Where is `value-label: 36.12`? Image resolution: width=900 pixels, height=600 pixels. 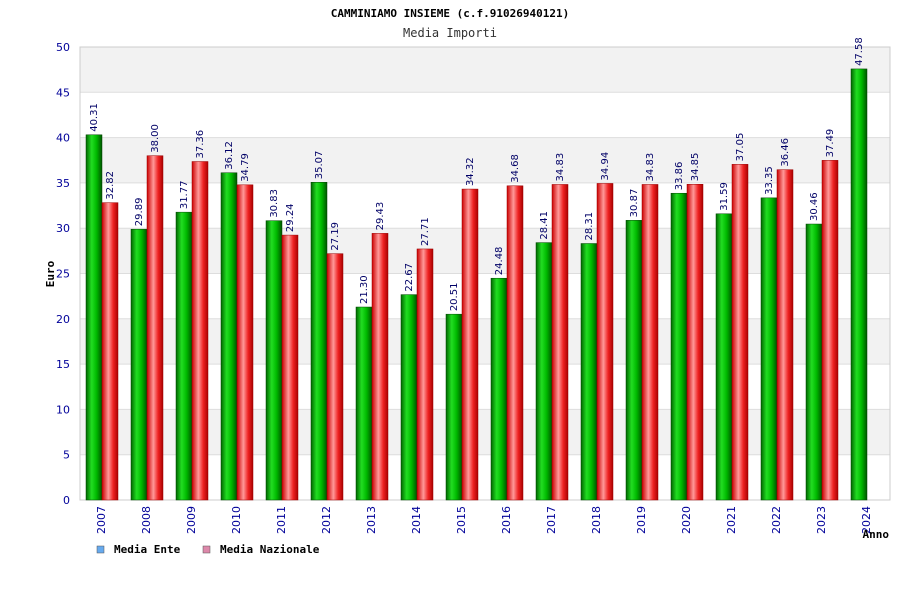
value-label: 36.12 is located at coordinates (229, 155).